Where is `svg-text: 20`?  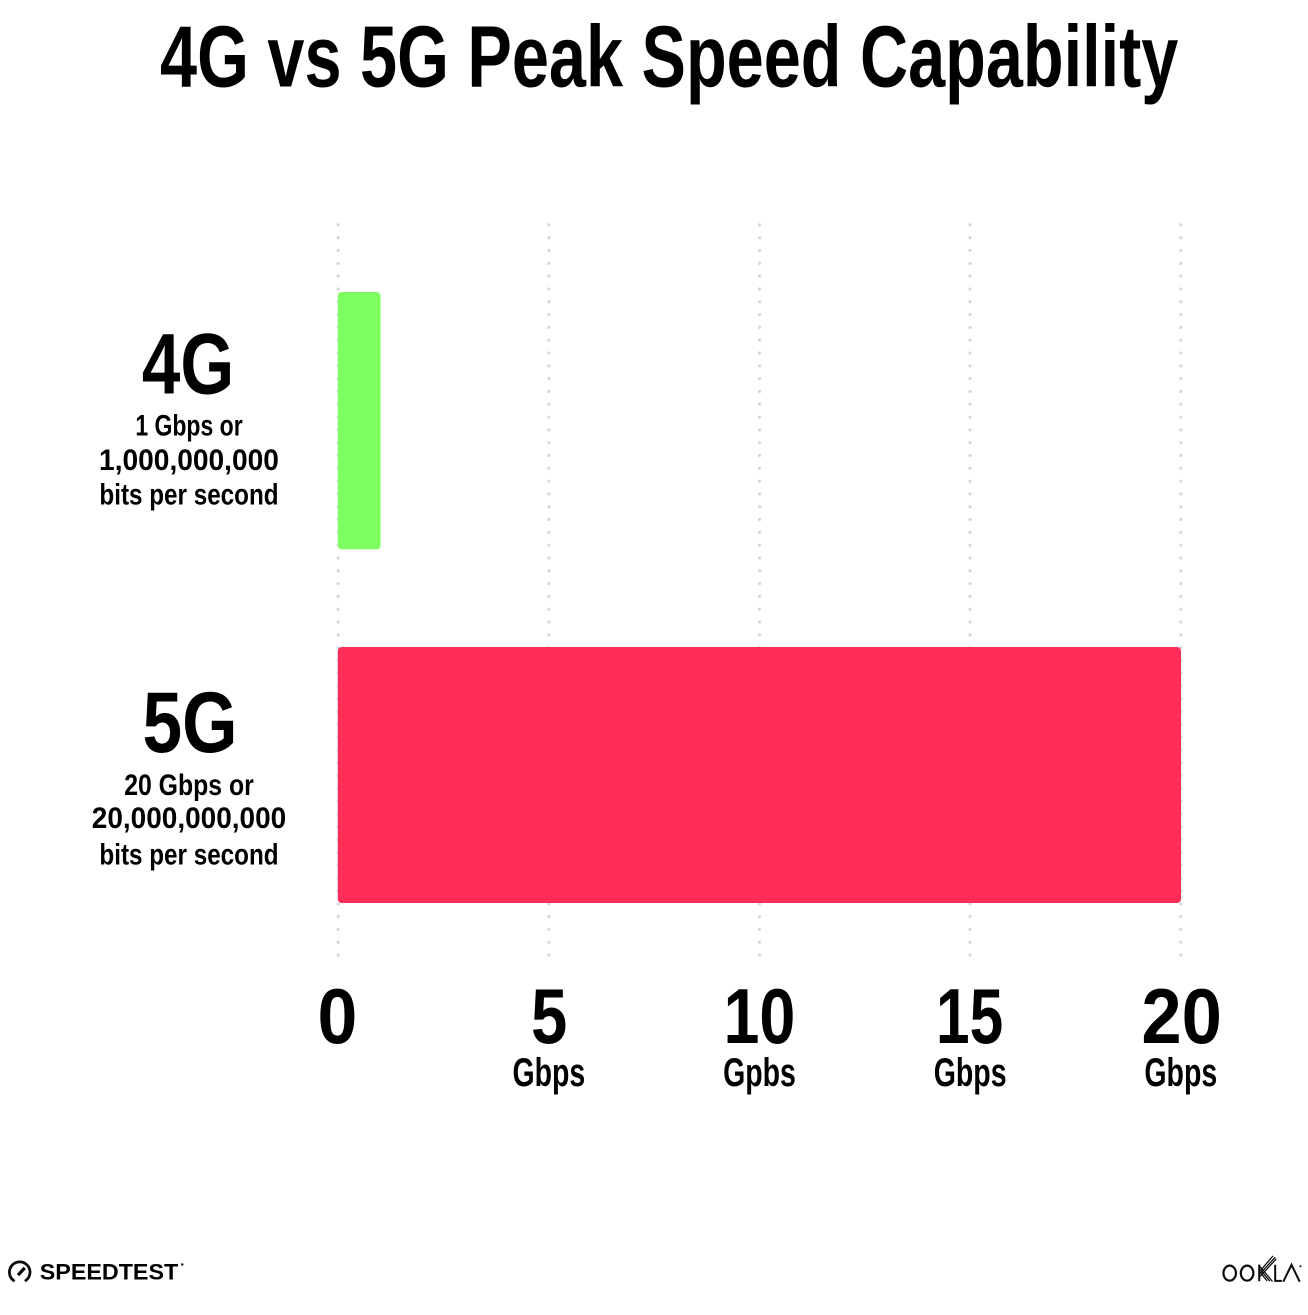 svg-text: 20 is located at coordinates (1181, 1017).